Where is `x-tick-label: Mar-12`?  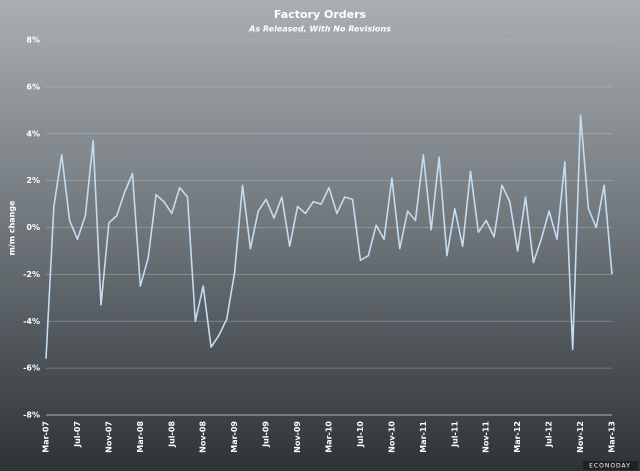 x-tick-label: Mar-12 is located at coordinates (517, 437).